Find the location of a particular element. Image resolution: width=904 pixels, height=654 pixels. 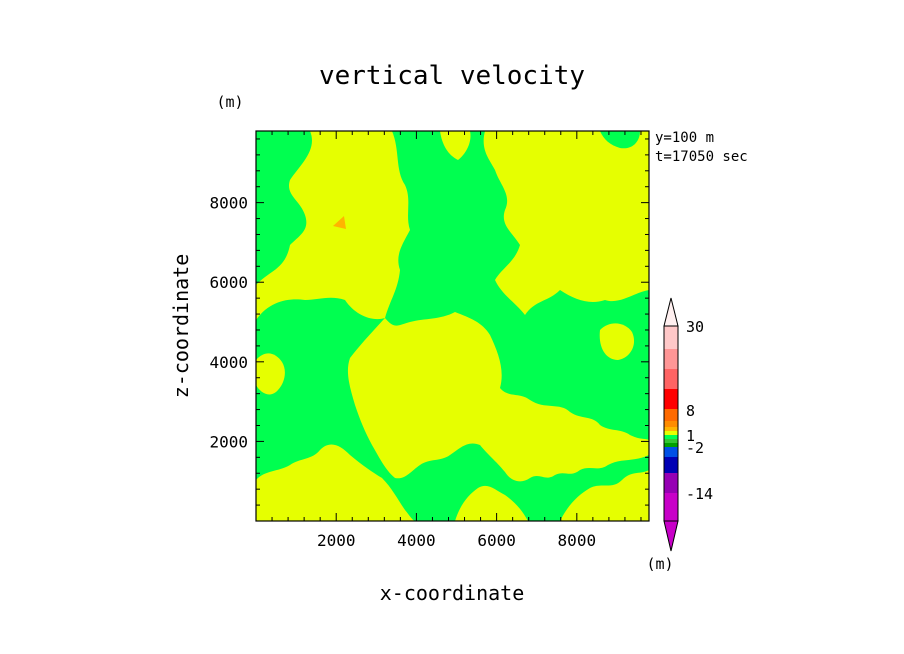

y-tick-label: 4000 is located at coordinates (228, 362).